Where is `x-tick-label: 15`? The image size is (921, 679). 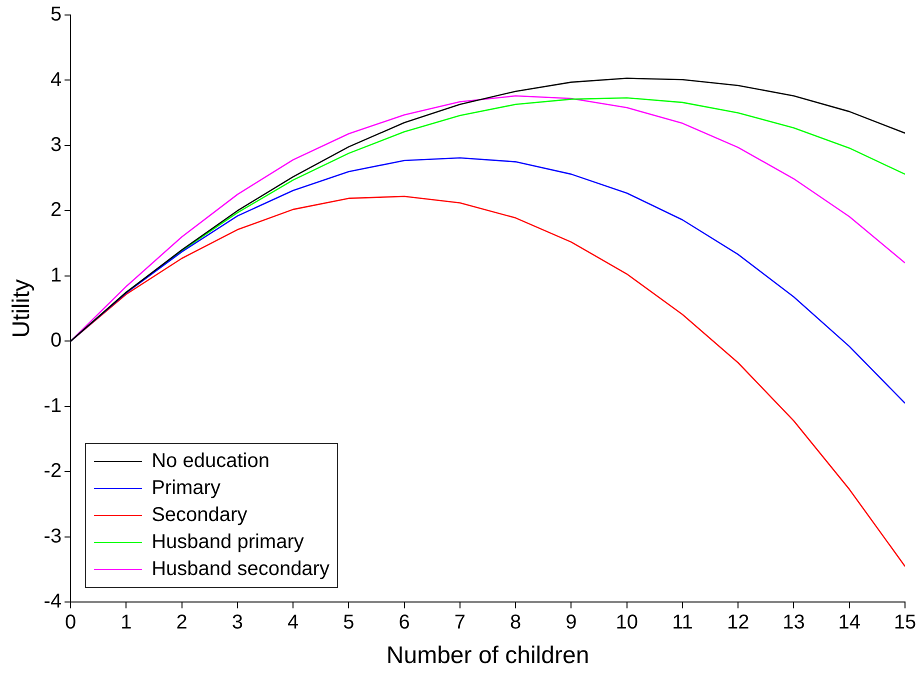 x-tick-label: 15 is located at coordinates (905, 623).